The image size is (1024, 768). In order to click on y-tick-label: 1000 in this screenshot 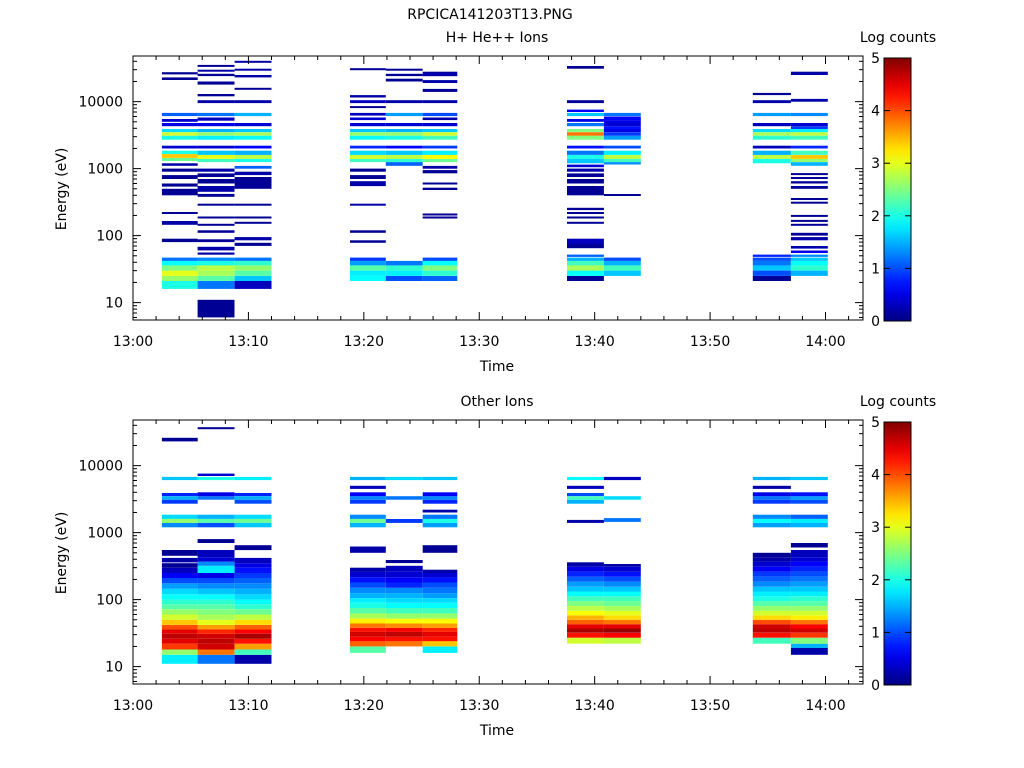, I will do `click(105, 534)`.